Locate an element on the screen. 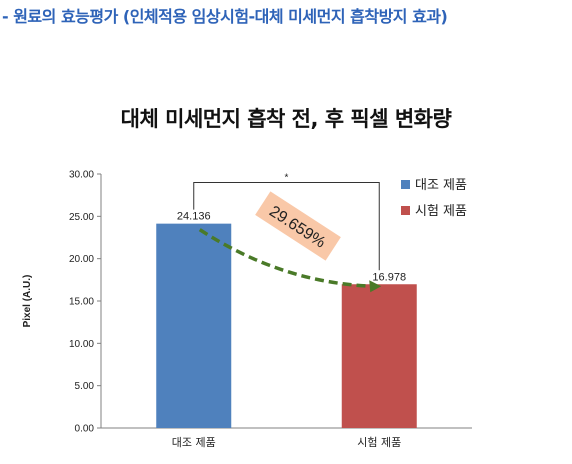 The image size is (572, 464). change-annotation: 29.659% is located at coordinates (298, 226).